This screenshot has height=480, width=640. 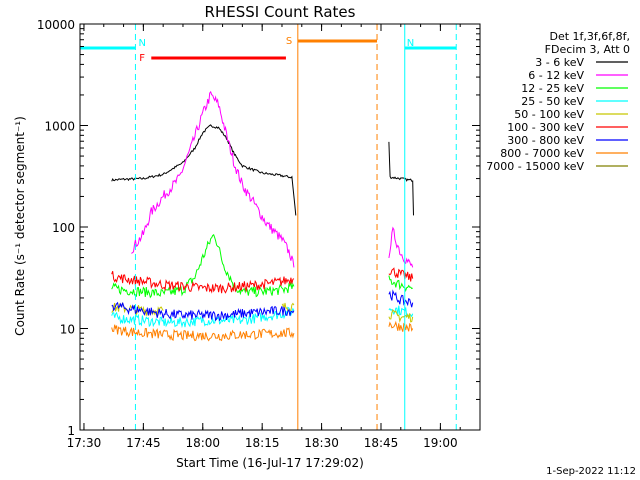 What do you see at coordinates (542, 153) in the screenshot?
I see `legend-entry-label: 800 - 7000 keV` at bounding box center [542, 153].